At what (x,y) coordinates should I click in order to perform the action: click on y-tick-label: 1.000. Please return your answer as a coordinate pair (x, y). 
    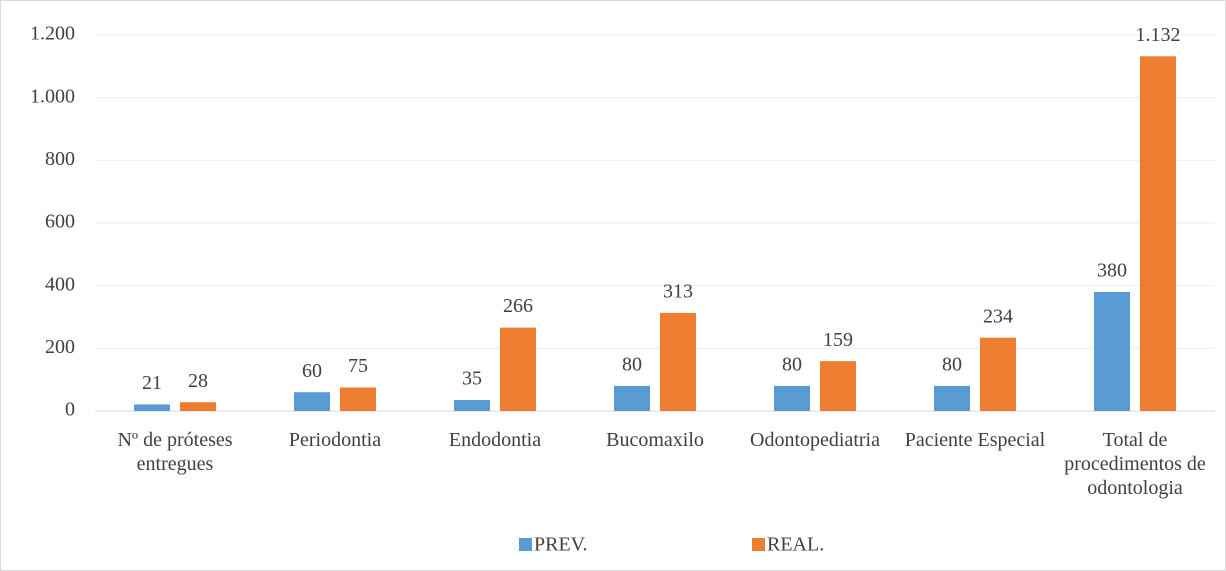
    Looking at the image, I should click on (52, 96).